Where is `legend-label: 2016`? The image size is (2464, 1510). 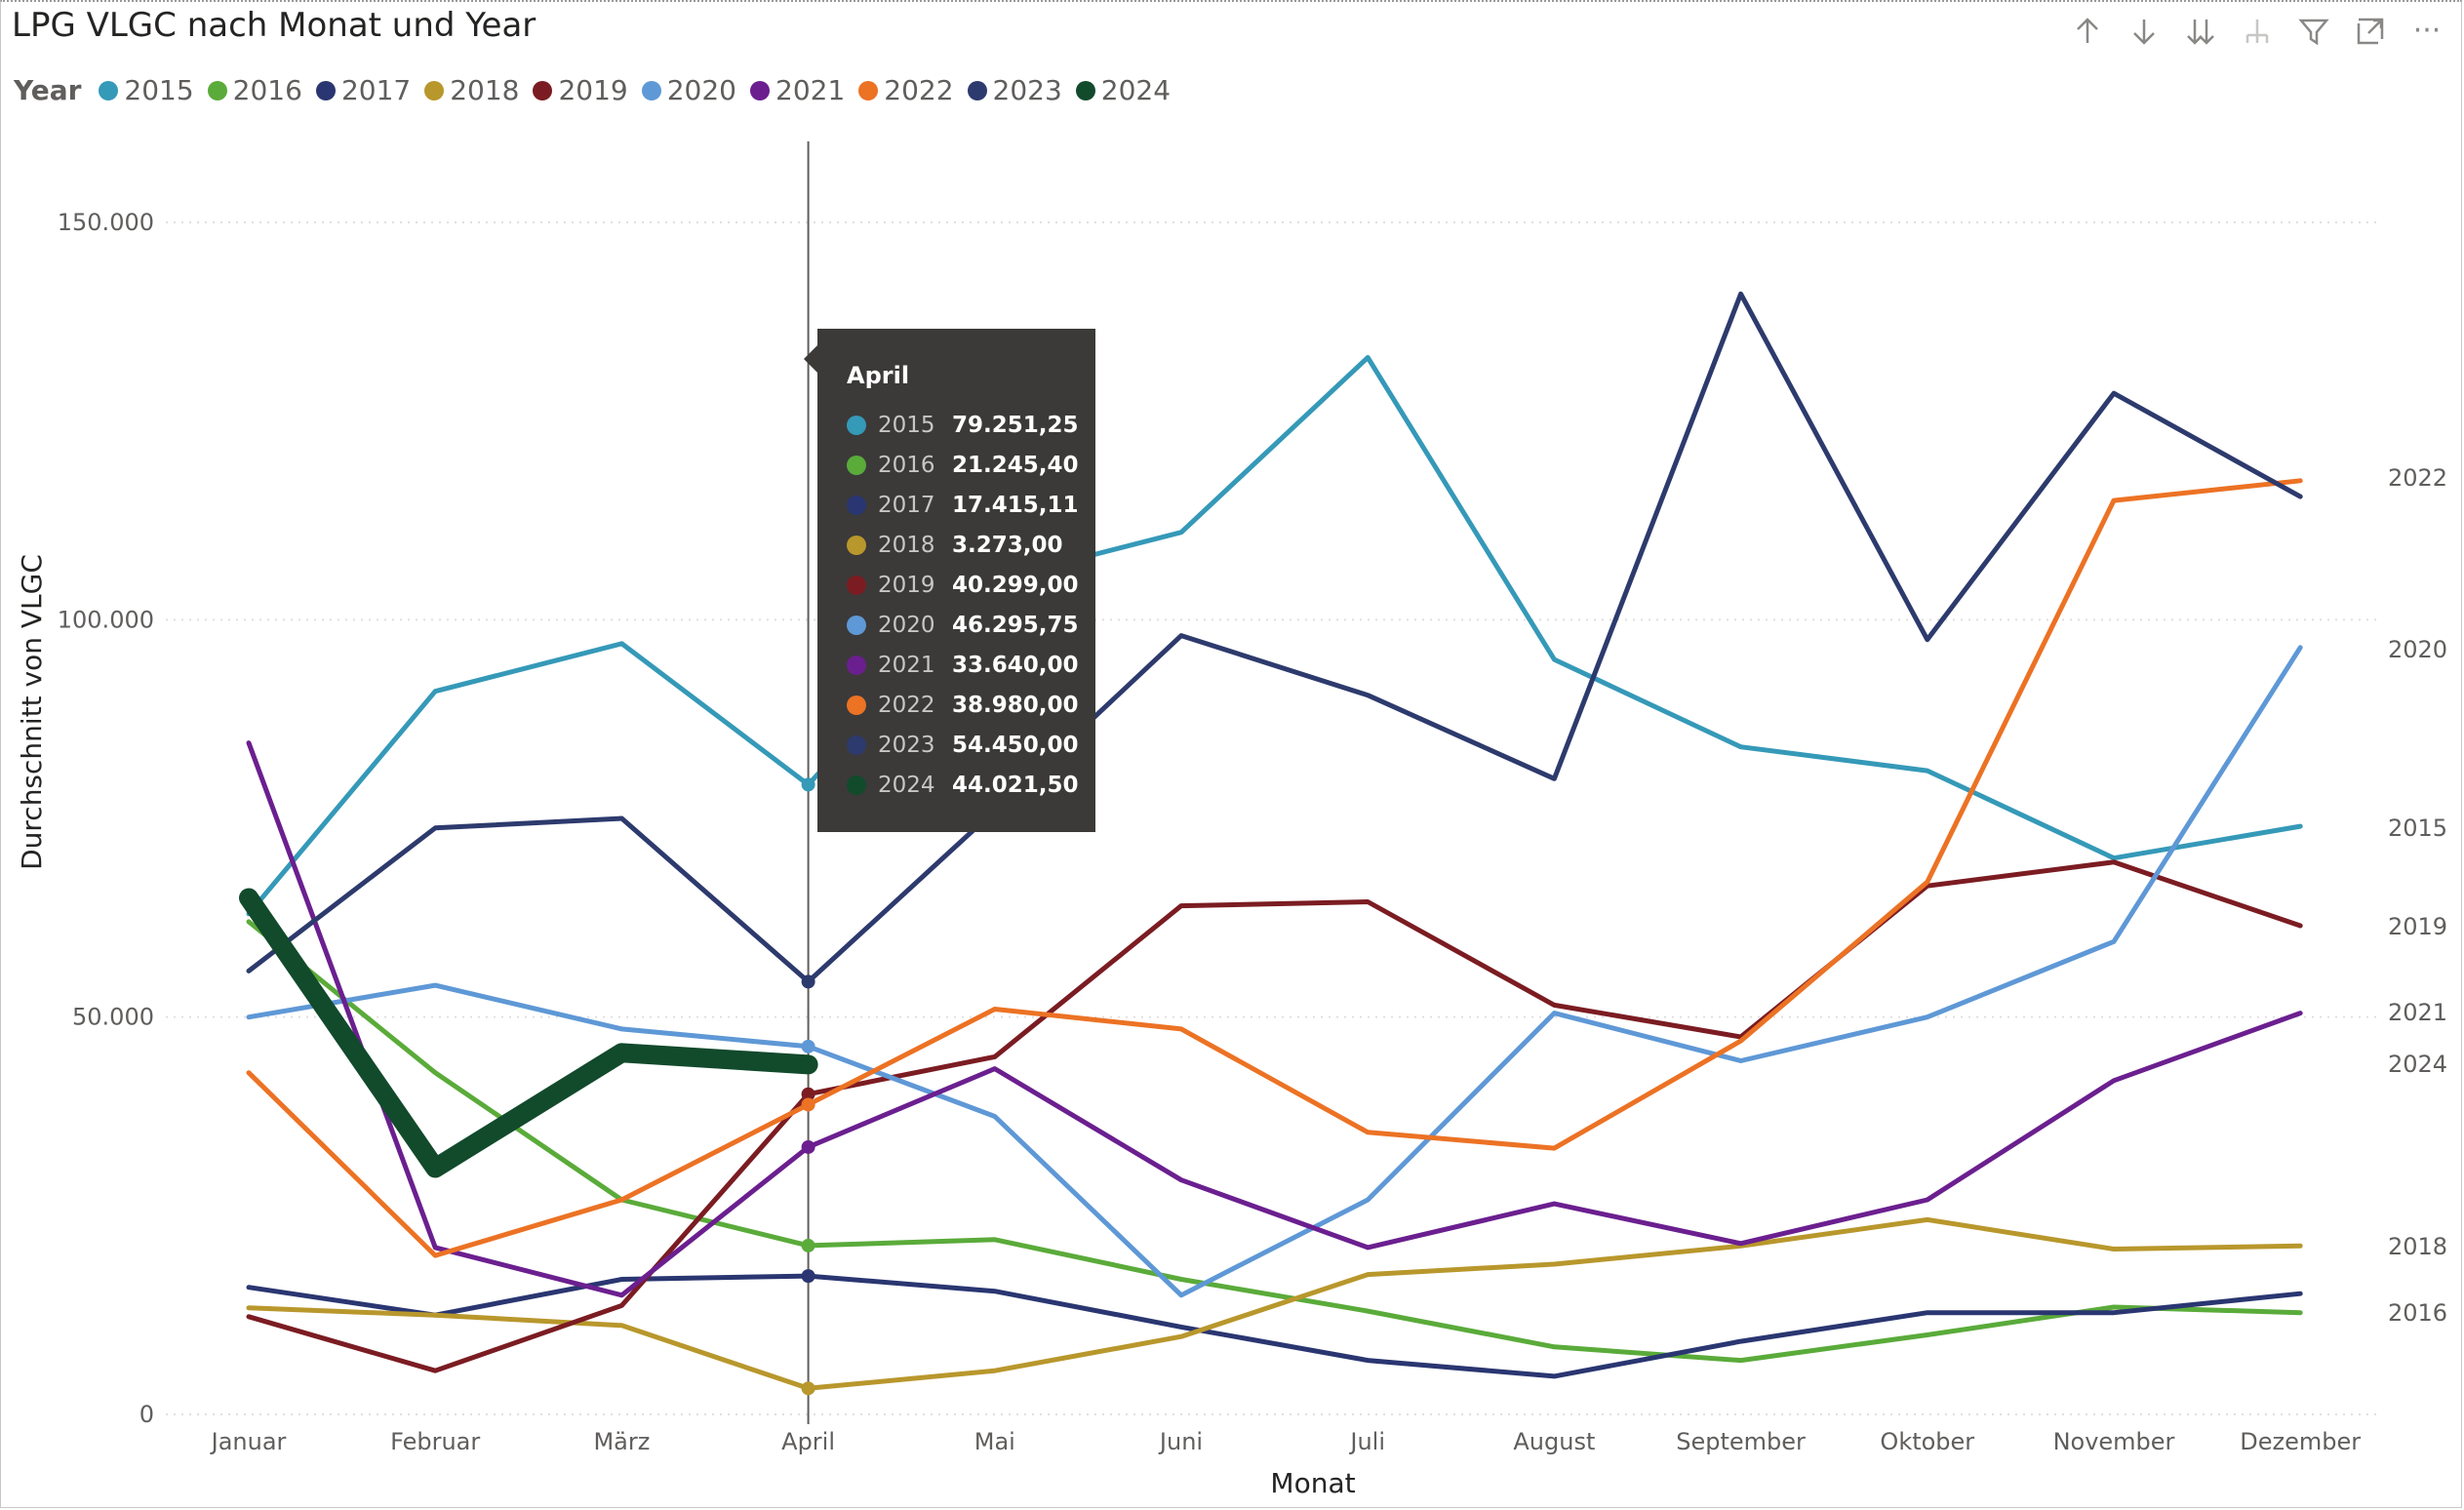 legend-label: 2016 is located at coordinates (267, 90).